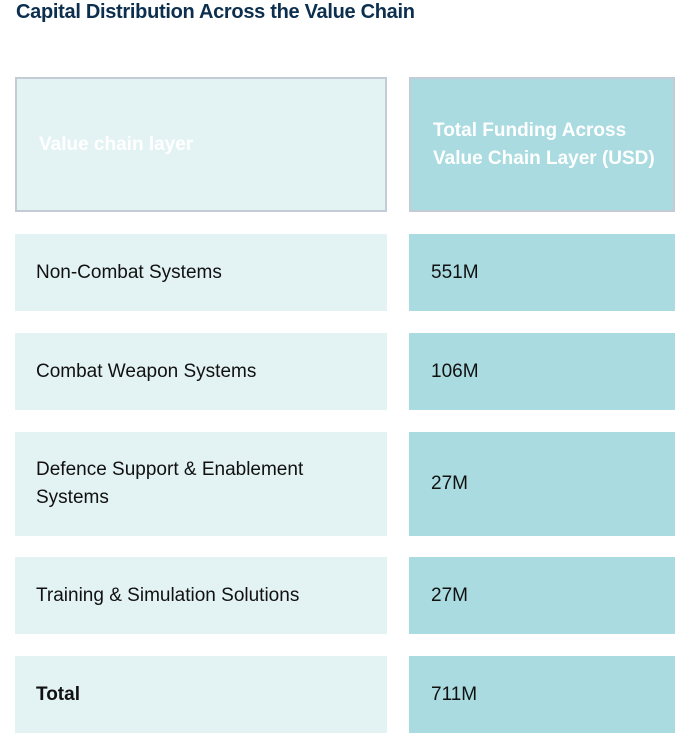 The height and width of the screenshot is (746, 693). I want to click on table-row-layer: Combat Weapon Systems, so click(201, 371).